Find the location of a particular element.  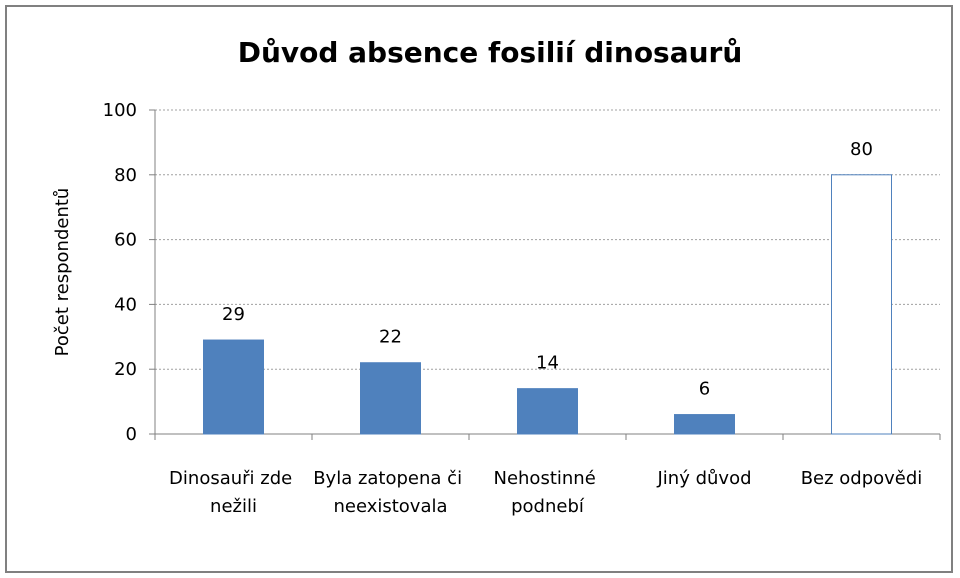

chart-title: Důvod absence fosilií dinosaurů is located at coordinates (490, 52).